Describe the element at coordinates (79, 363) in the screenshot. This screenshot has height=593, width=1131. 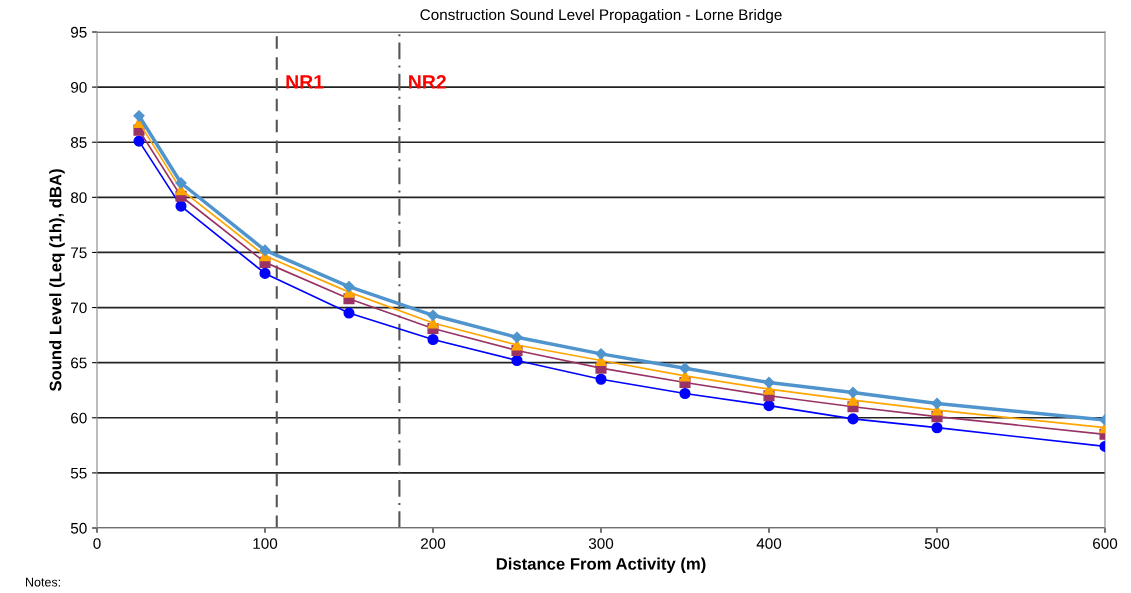
I see `y-tick-label: 65` at that location.